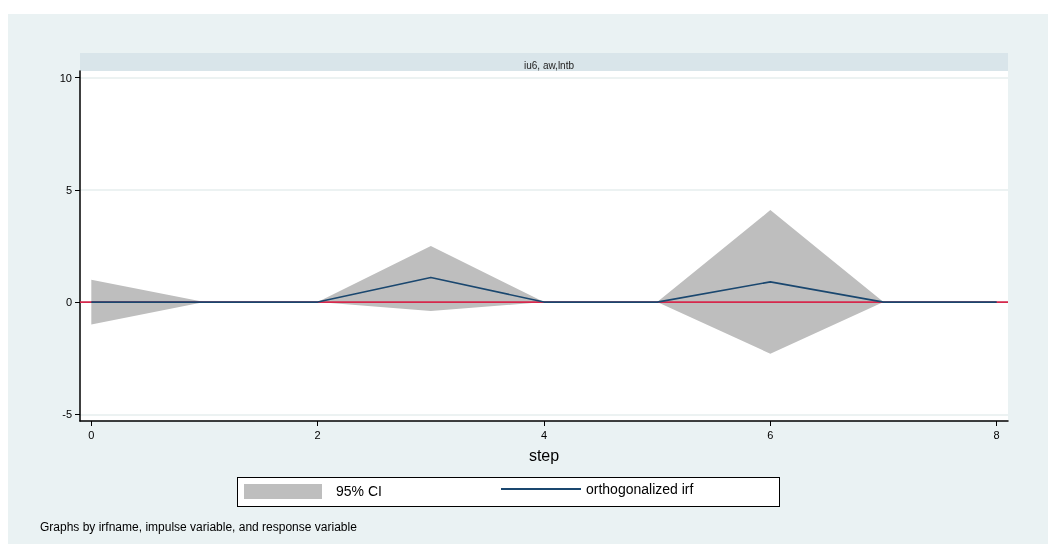 The image size is (1050, 551). I want to click on text: 95% CI, so click(359, 491).